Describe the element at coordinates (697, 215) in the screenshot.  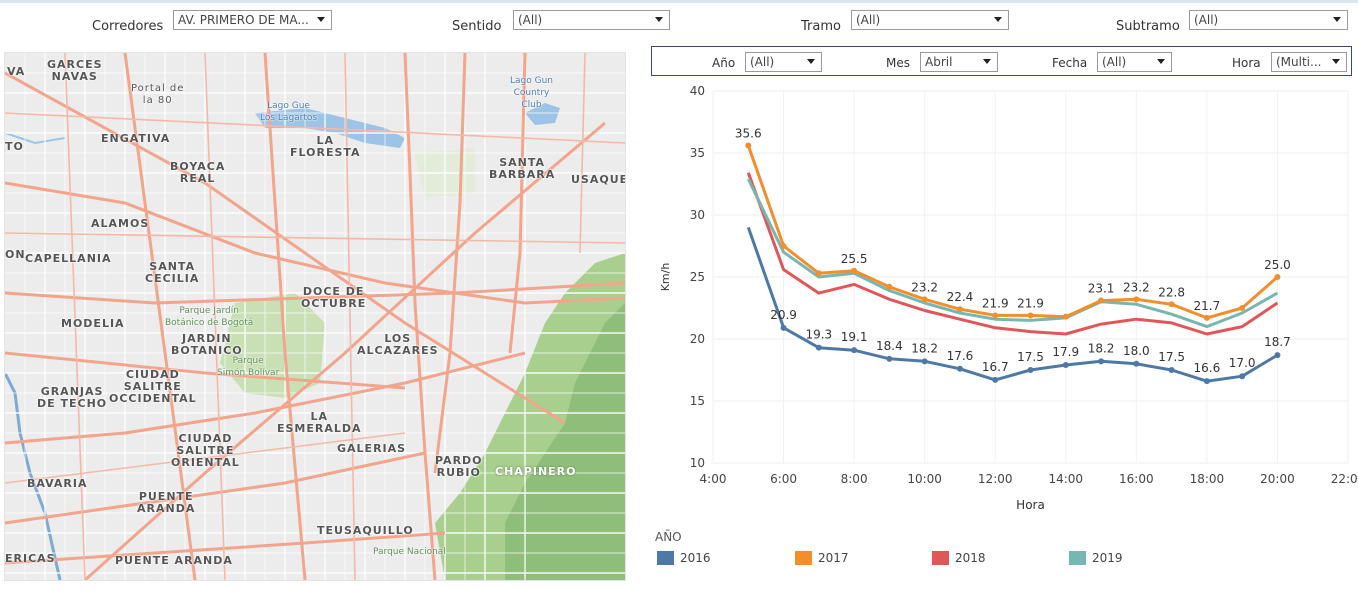
I see `y-tick-label: 30` at that location.